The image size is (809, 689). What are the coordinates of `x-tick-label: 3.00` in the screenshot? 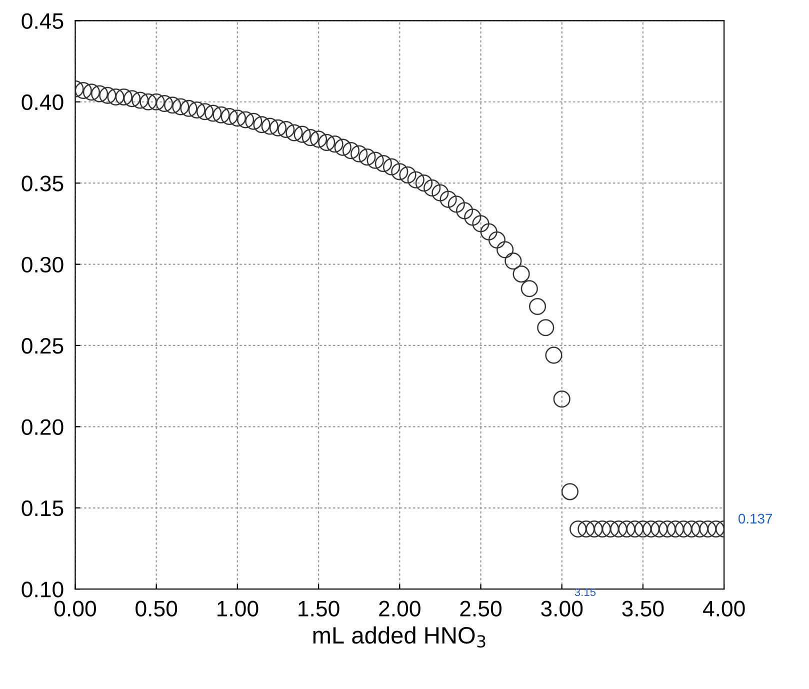 It's located at (562, 608).